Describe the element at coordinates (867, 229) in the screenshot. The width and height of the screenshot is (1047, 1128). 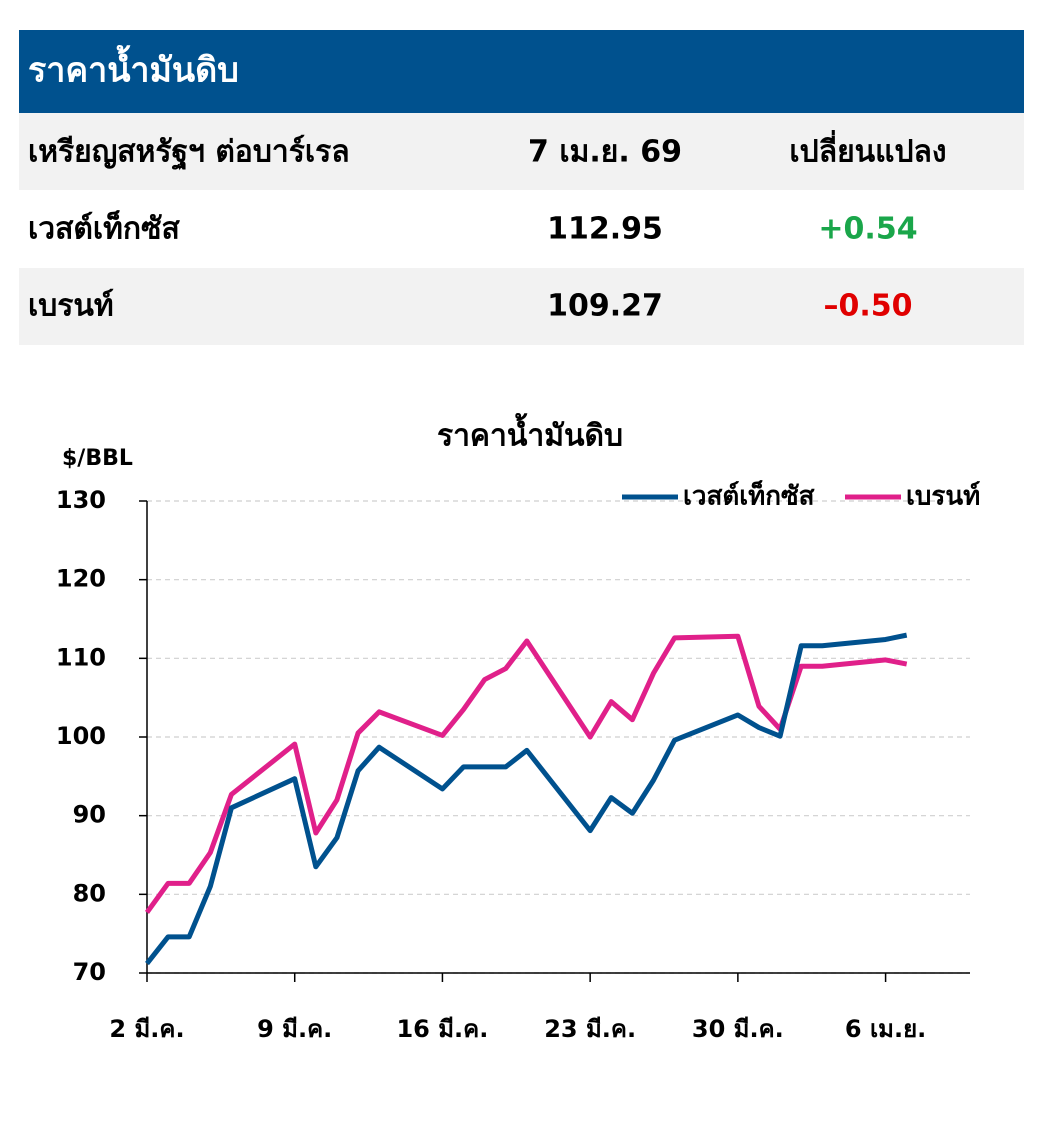
I see `row-change: +0.54` at that location.